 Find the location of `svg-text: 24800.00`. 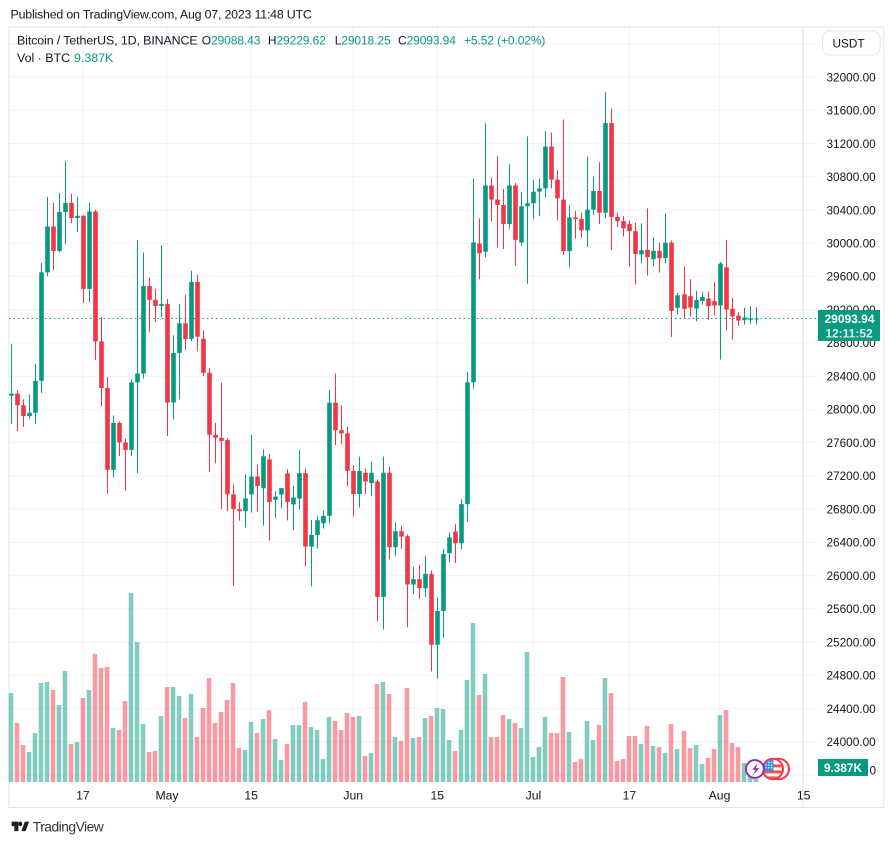

svg-text: 24800.00 is located at coordinates (852, 676).